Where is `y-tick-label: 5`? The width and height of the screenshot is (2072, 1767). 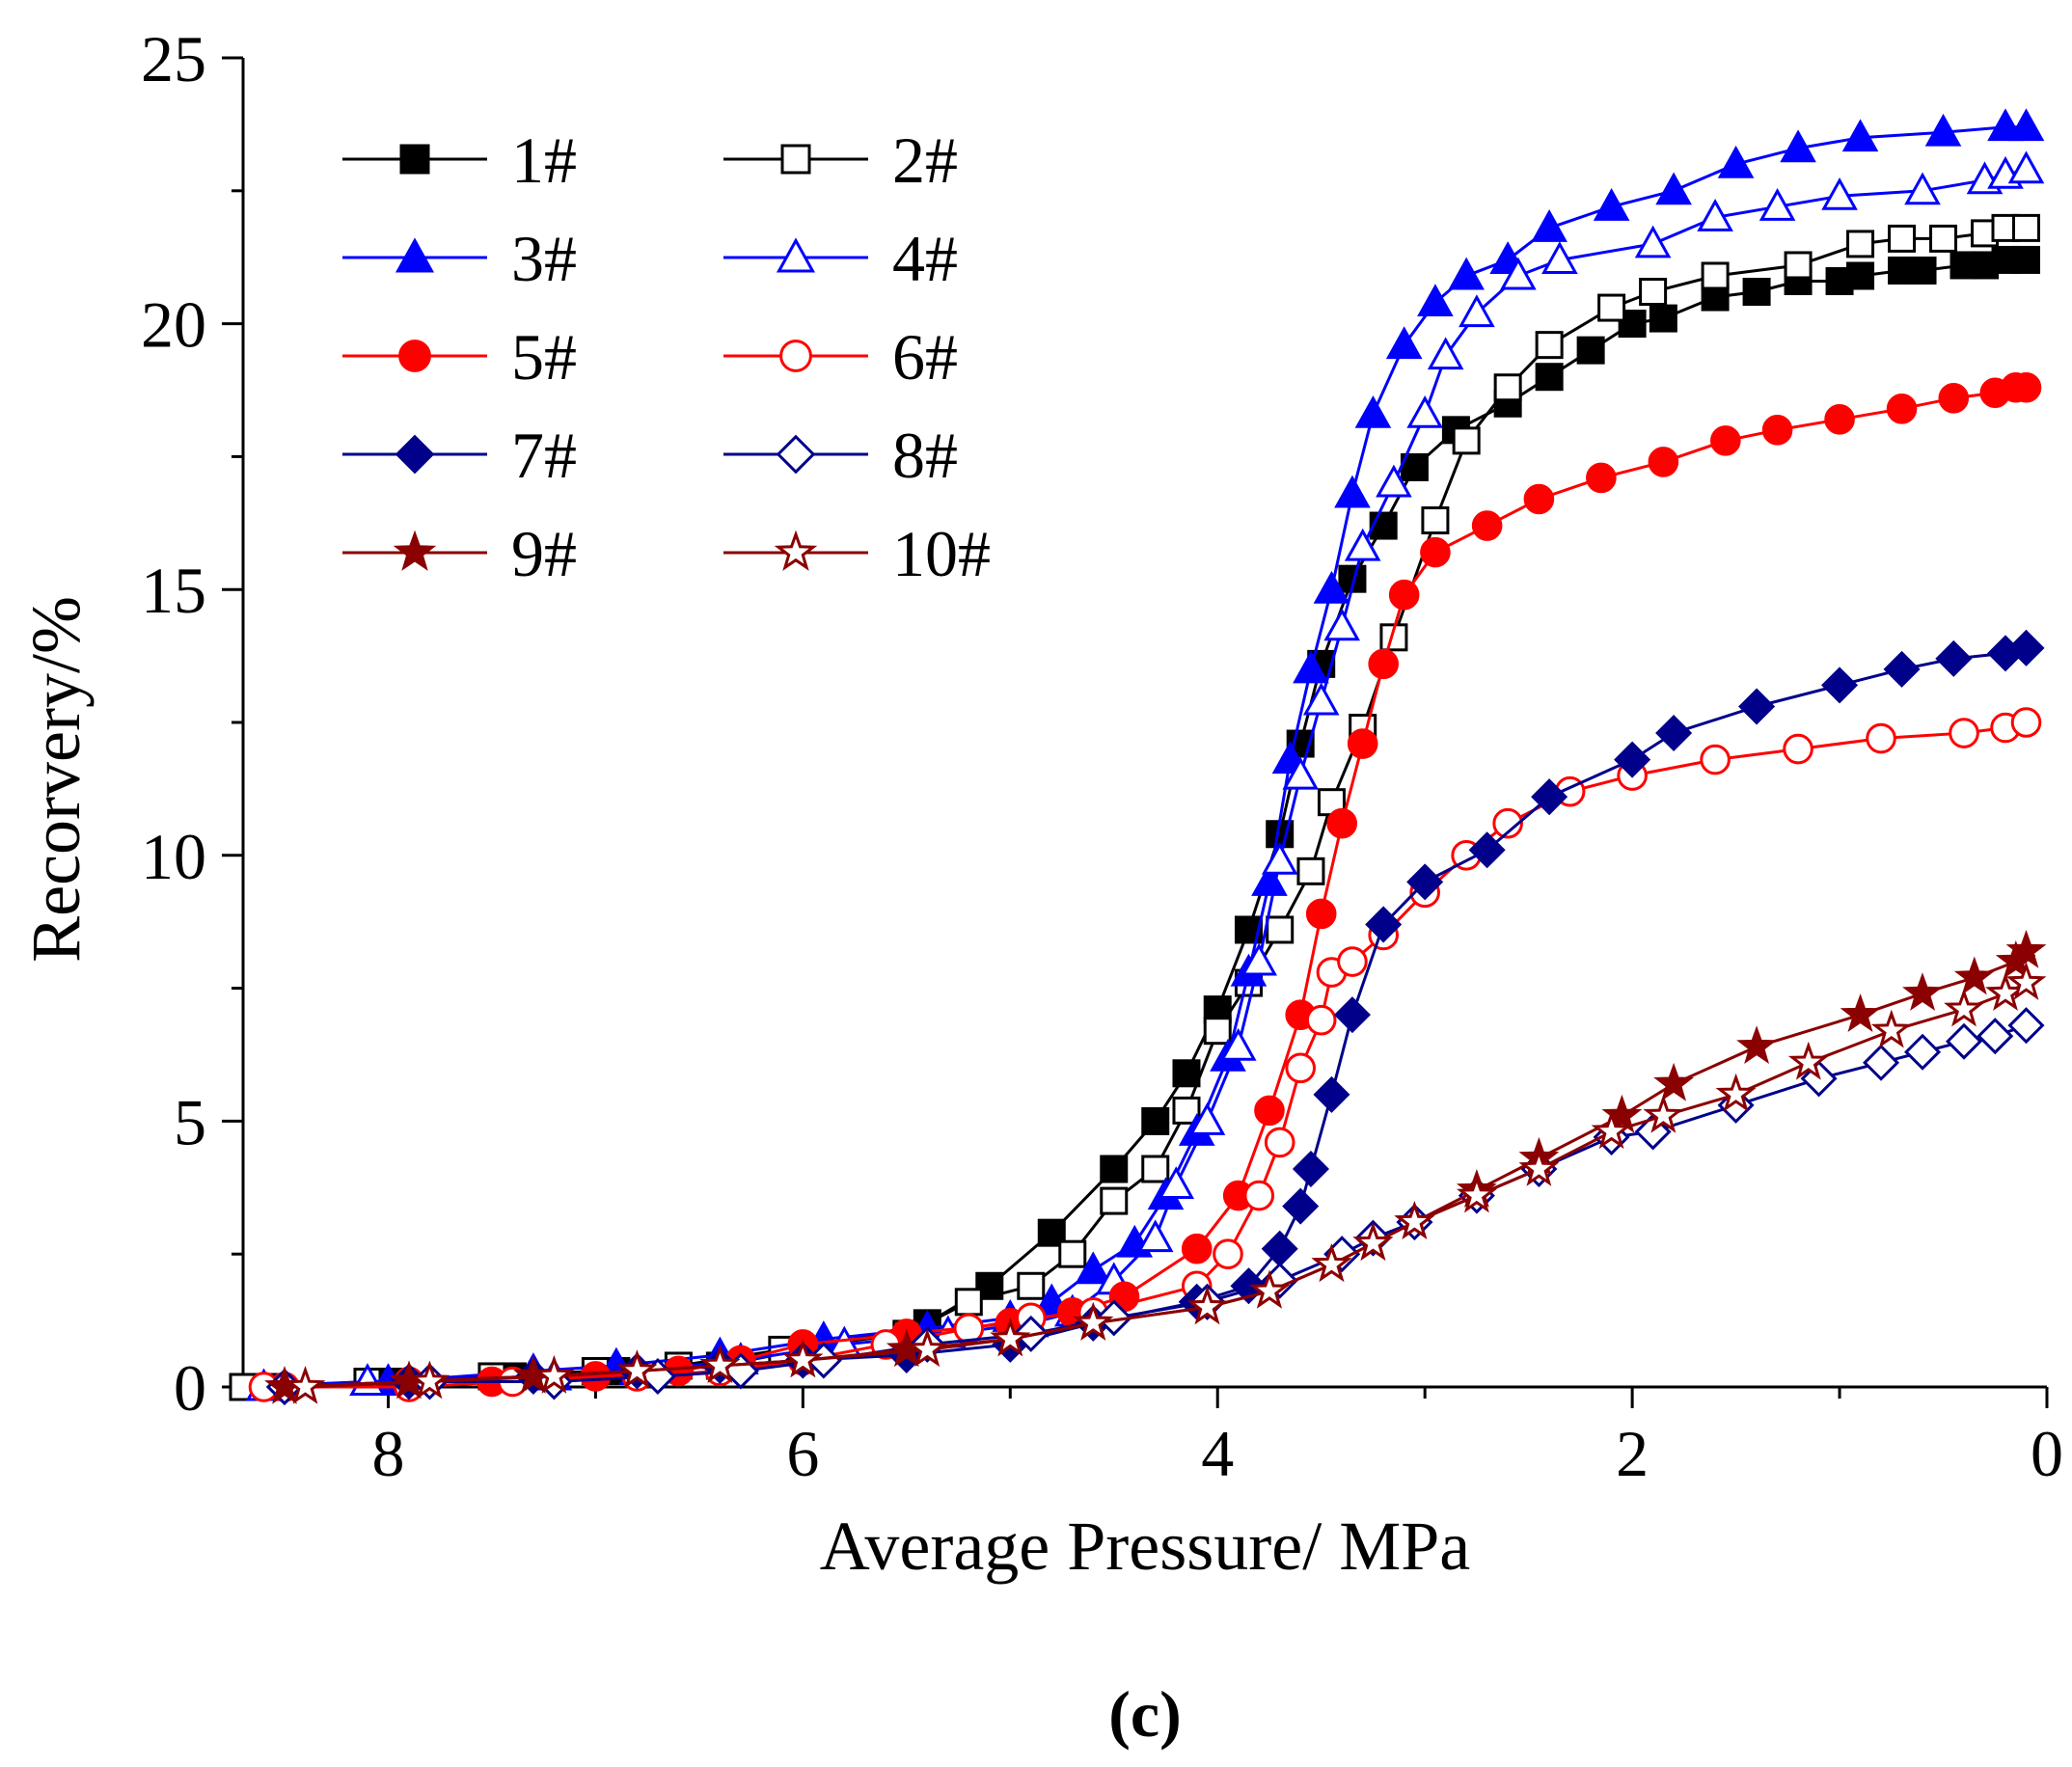
y-tick-label: 5 is located at coordinates (190, 1122).